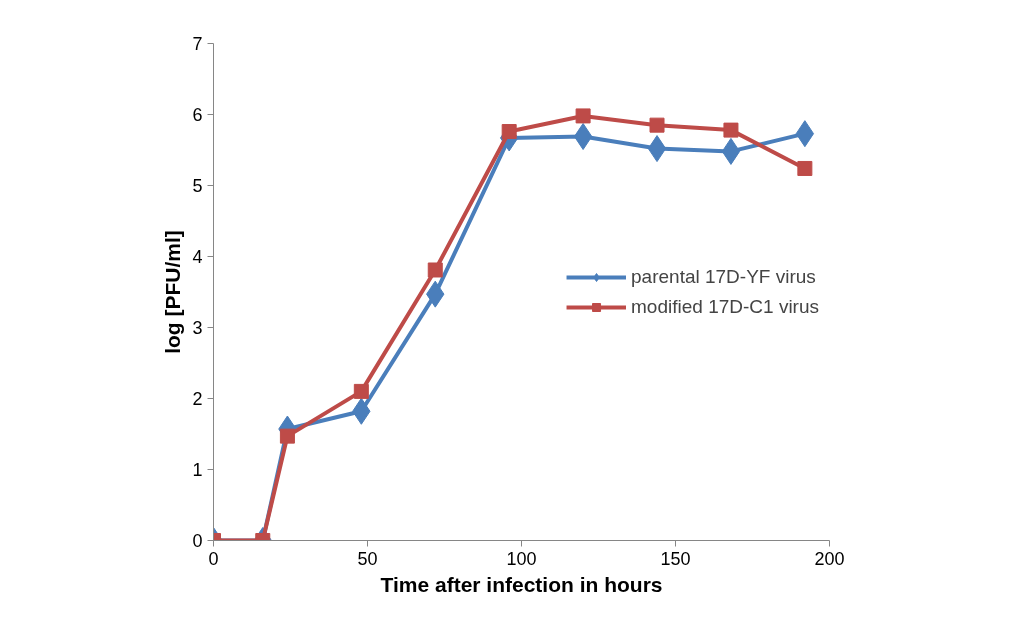 The height and width of the screenshot is (630, 1033). What do you see at coordinates (675, 558) in the screenshot?
I see `x-tick-label: 150` at bounding box center [675, 558].